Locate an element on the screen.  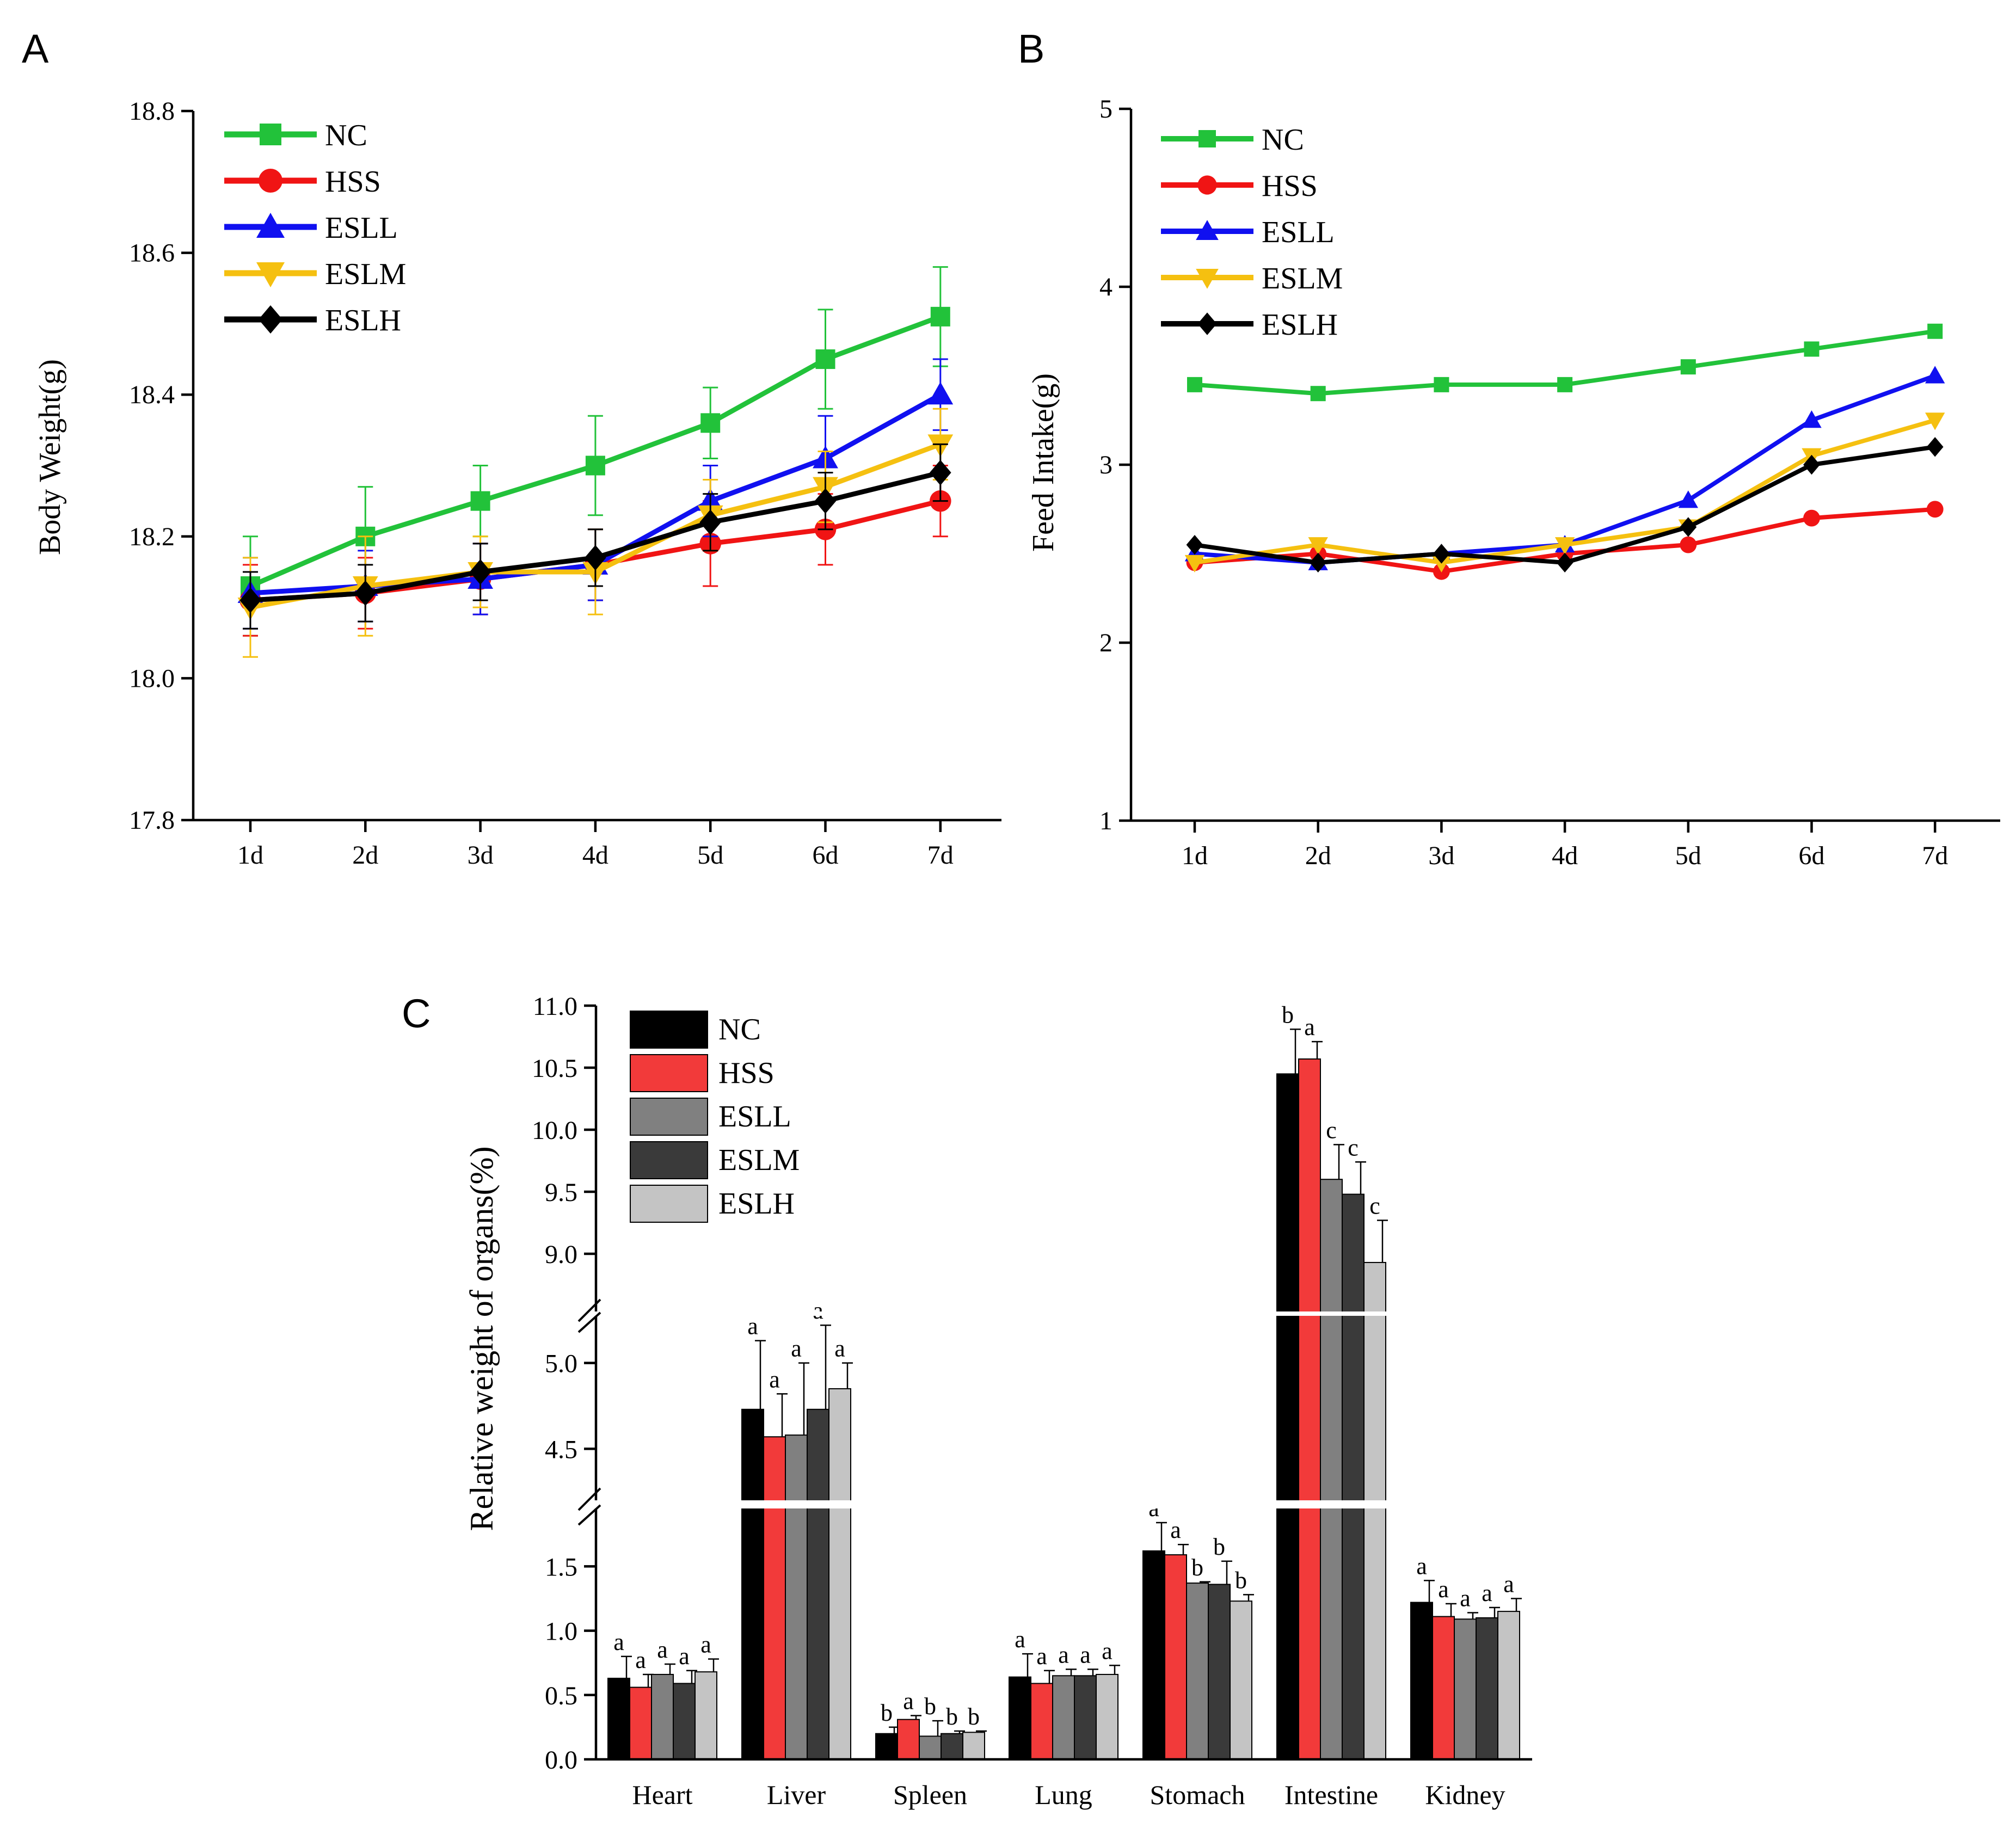
panel-c-legend: NC HSS ESLL ESLM ESLH is located at coordinates (715, 1117).